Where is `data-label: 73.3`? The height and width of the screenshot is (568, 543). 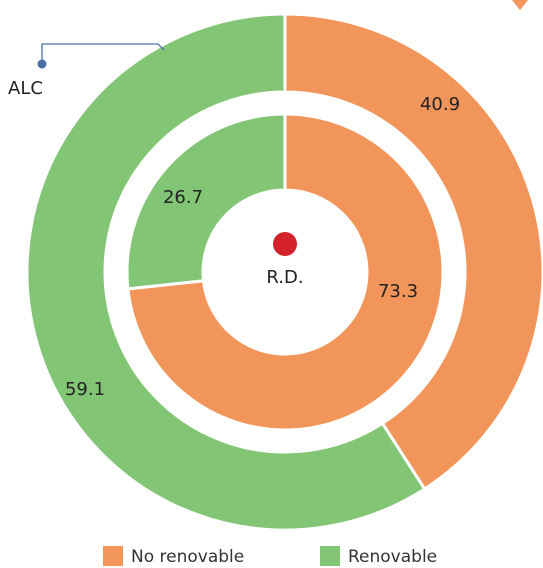
data-label: 73.3 is located at coordinates (398, 291).